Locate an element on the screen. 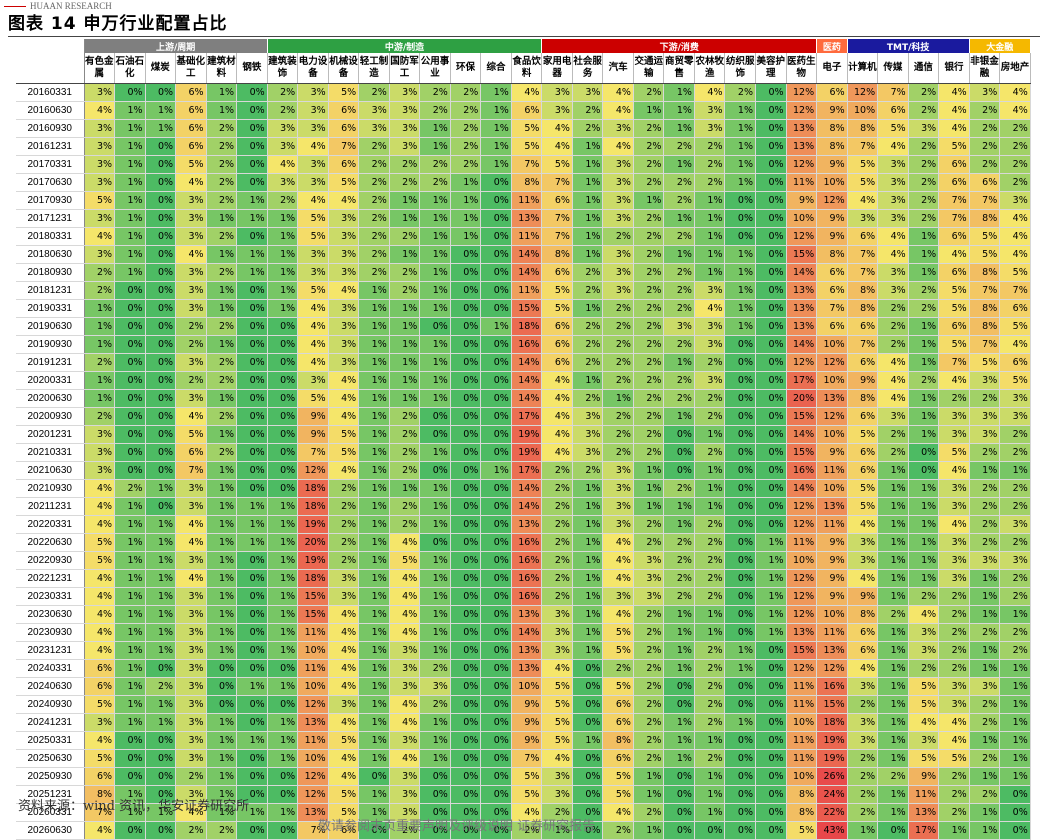 Image resolution: width=1046 pixels, height=840 pixels. row-date: 20170630 is located at coordinates (50, 182).